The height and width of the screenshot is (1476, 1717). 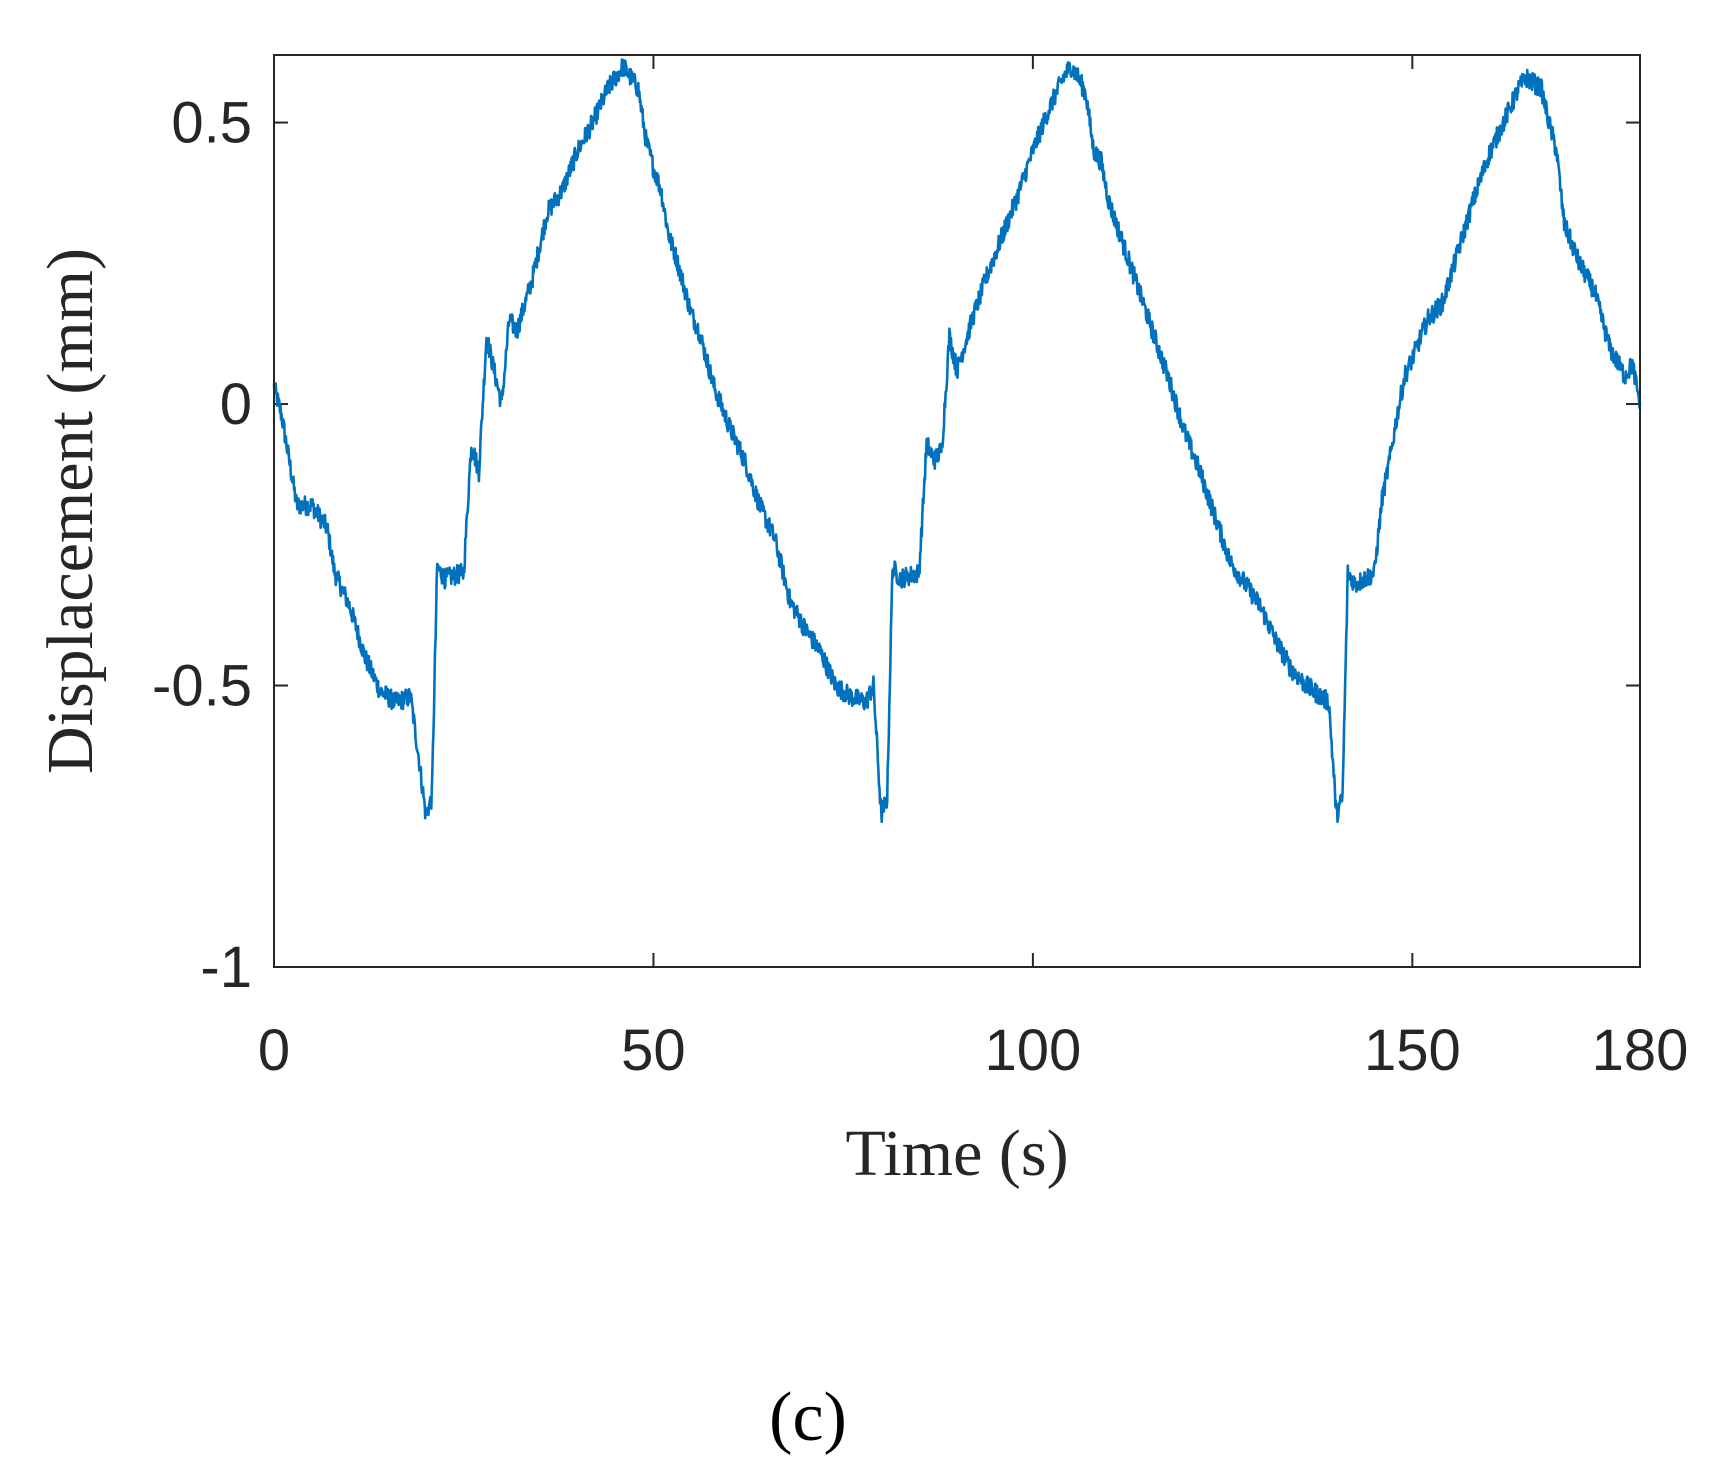 I want to click on x-axis-title: Time (s), so click(x=956, y=1153).